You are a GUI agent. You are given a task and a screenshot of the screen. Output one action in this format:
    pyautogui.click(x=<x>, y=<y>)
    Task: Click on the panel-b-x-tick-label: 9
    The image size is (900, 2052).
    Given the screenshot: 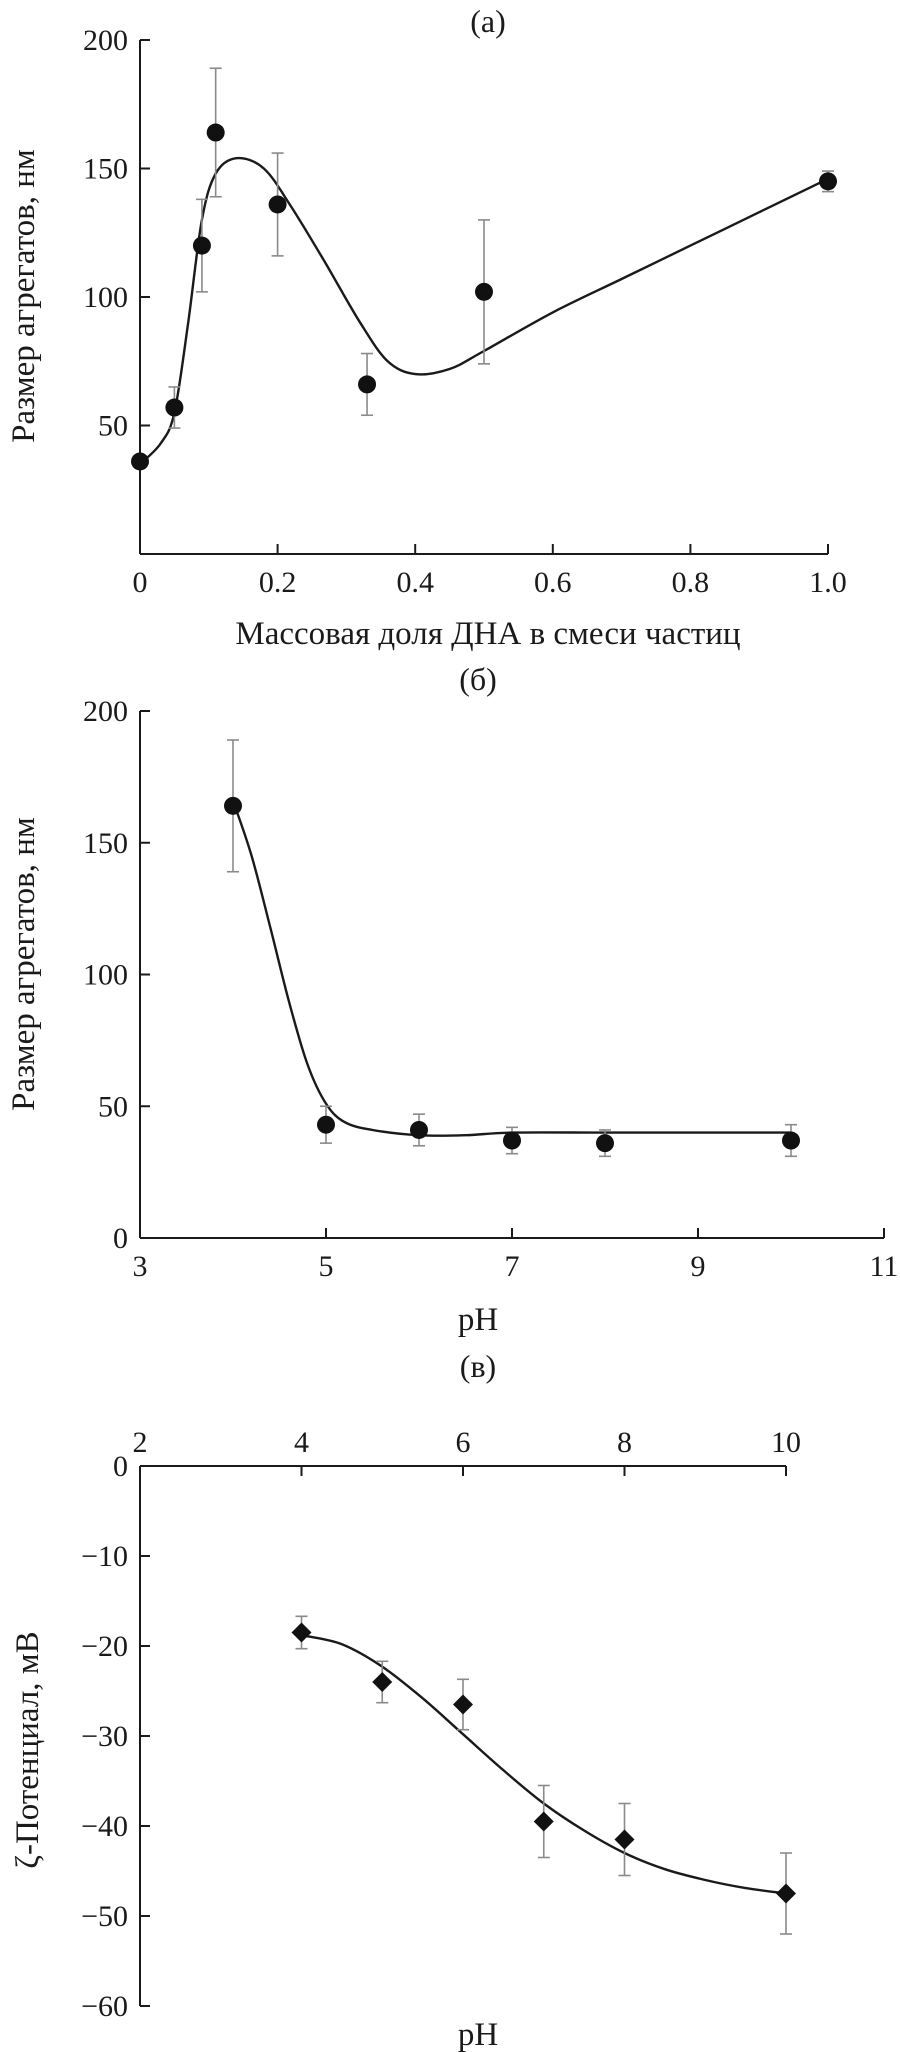 What is the action you would take?
    pyautogui.click(x=698, y=1266)
    